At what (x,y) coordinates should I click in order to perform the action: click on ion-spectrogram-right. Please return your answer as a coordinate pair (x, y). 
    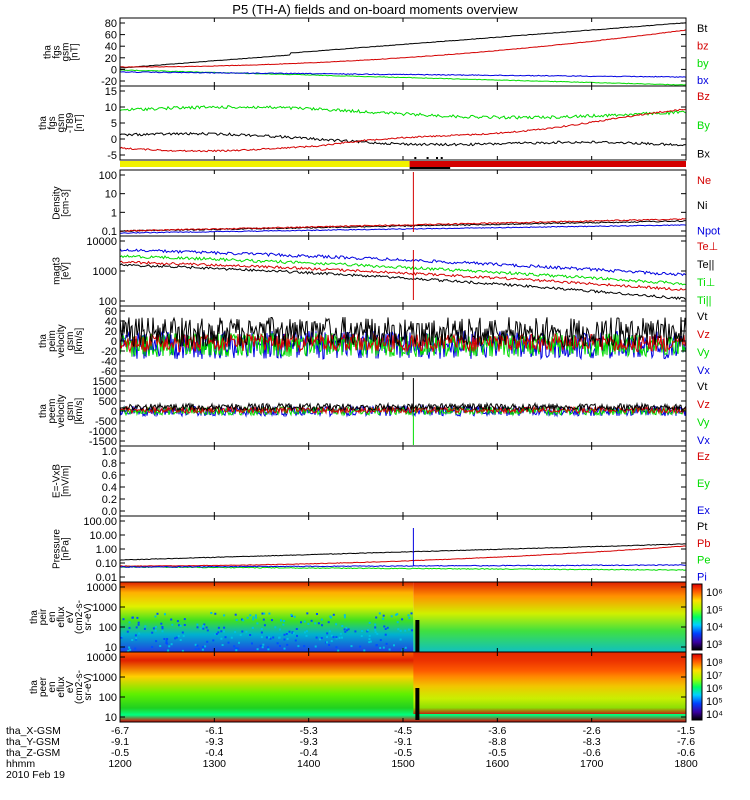
    Looking at the image, I should click on (549, 617).